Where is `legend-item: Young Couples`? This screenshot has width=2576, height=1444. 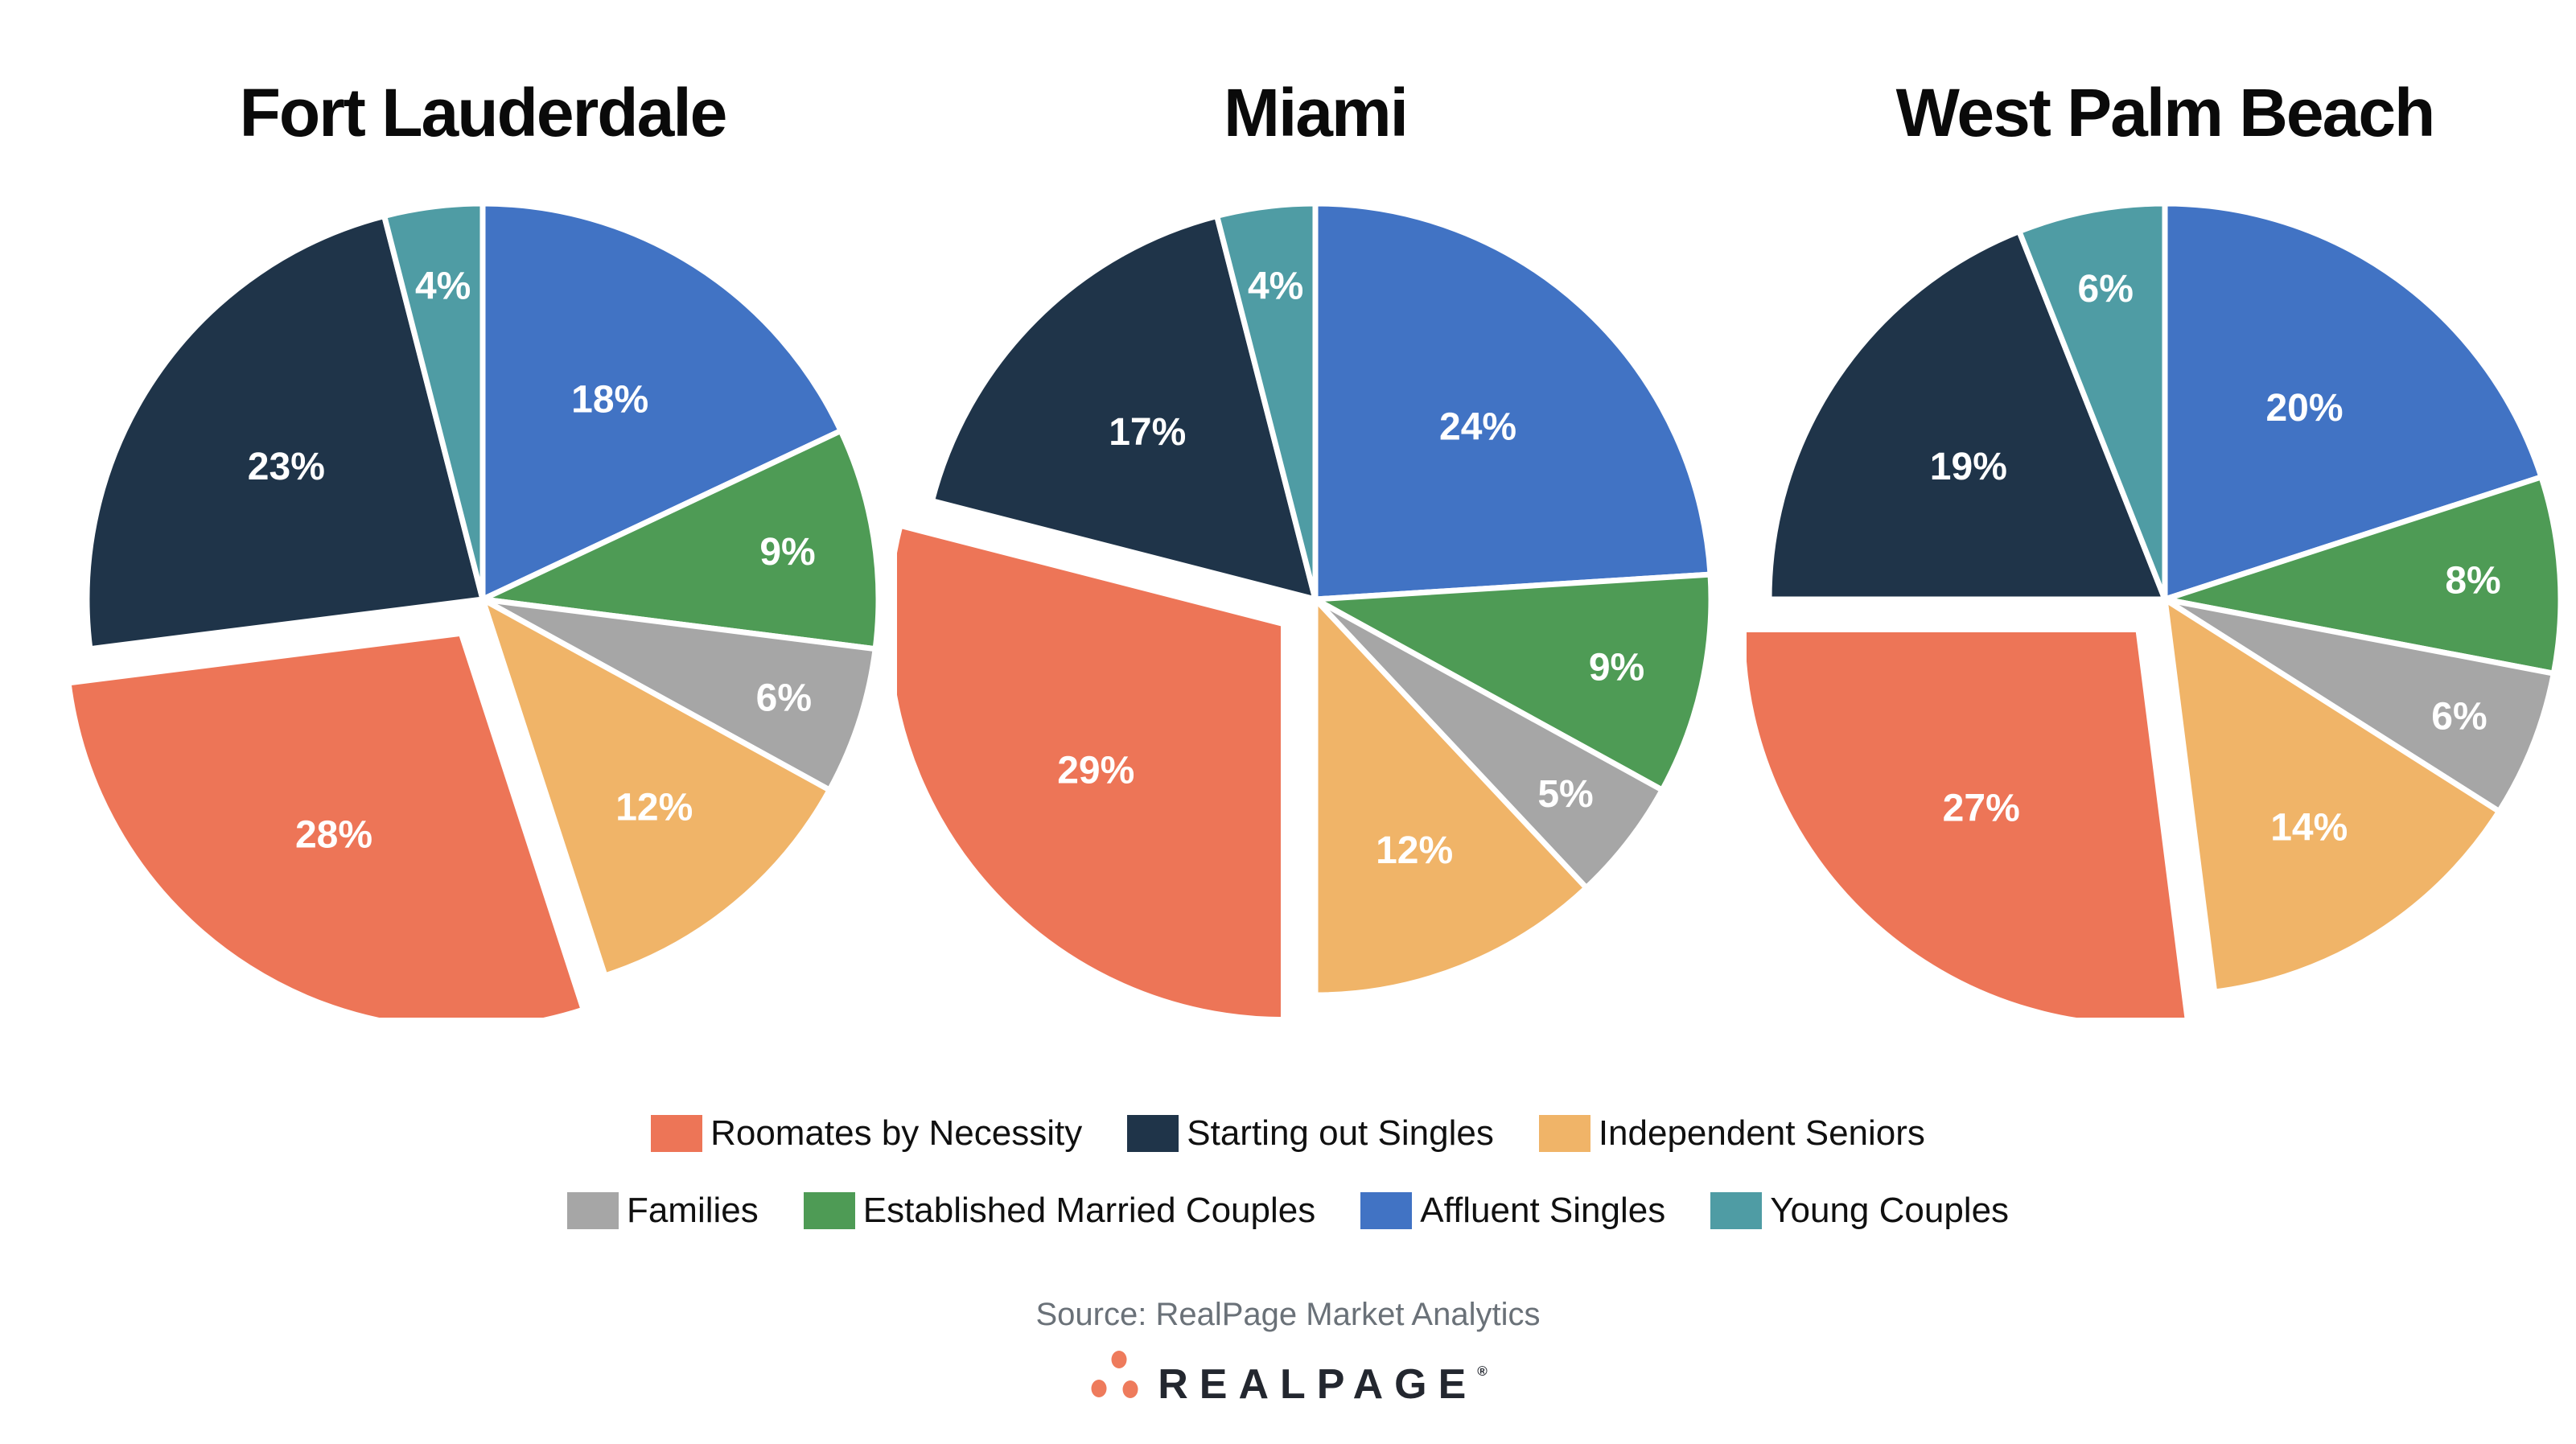 legend-item: Young Couples is located at coordinates (1859, 1211).